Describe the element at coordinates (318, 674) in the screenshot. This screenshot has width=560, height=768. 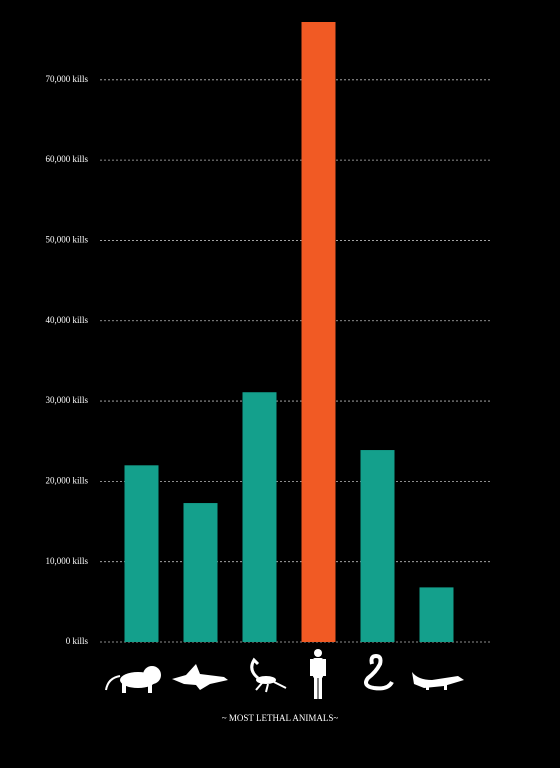
I see `human-icon` at that location.